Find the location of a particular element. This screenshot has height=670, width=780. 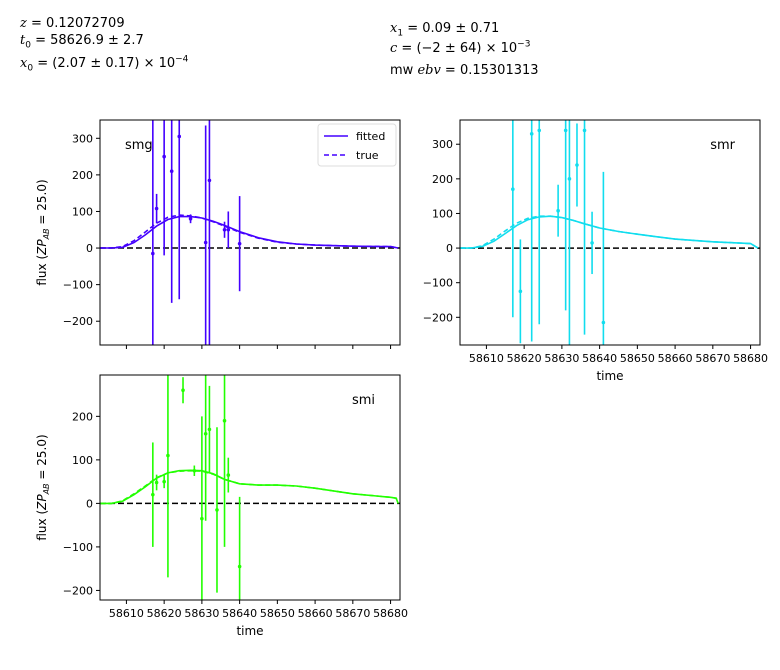

param-t0: t0 = 58626.9 ± 2.7 is located at coordinates (82, 42).